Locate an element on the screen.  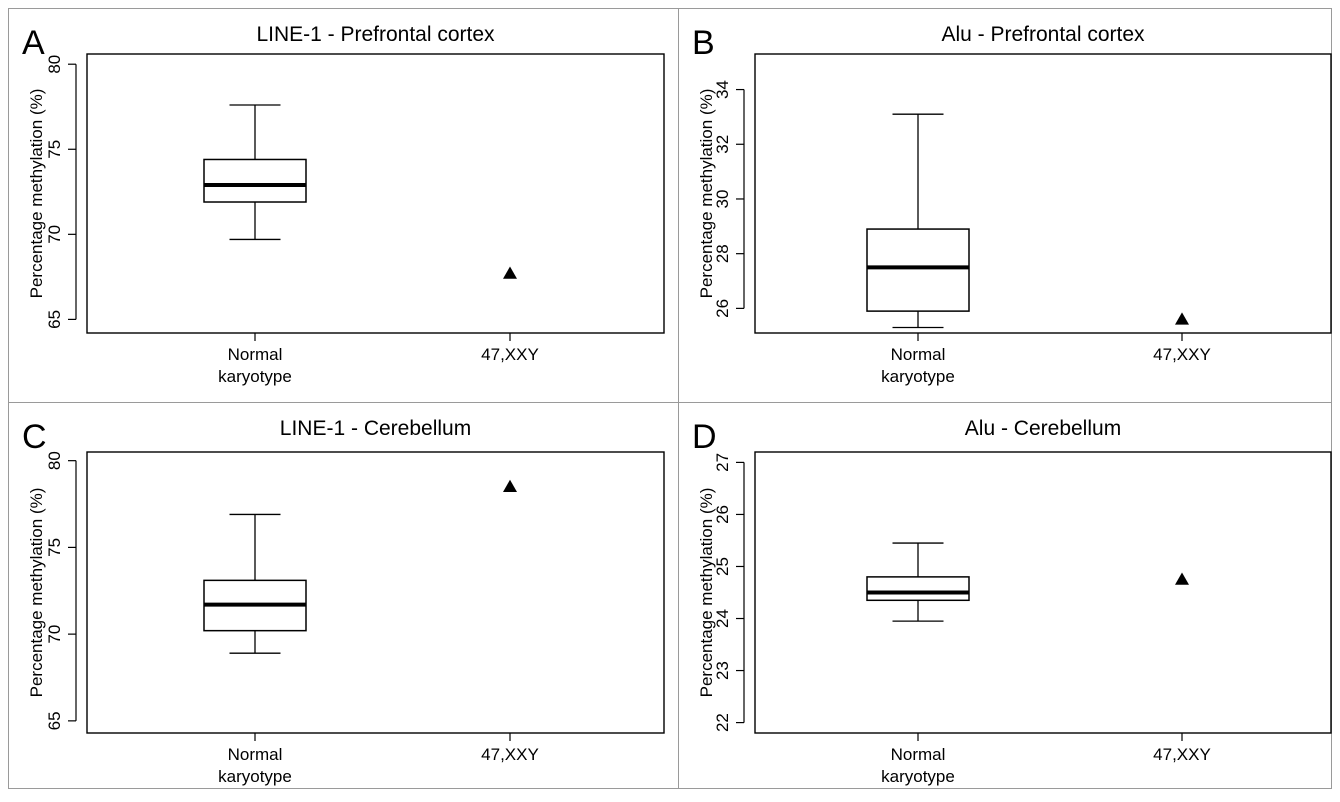
y-tick-label: 34 is located at coordinates (722, 89).